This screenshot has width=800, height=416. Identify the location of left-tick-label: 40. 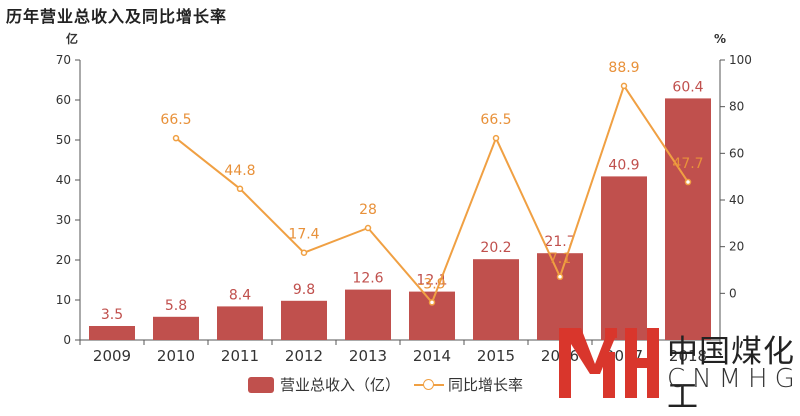
(63, 180).